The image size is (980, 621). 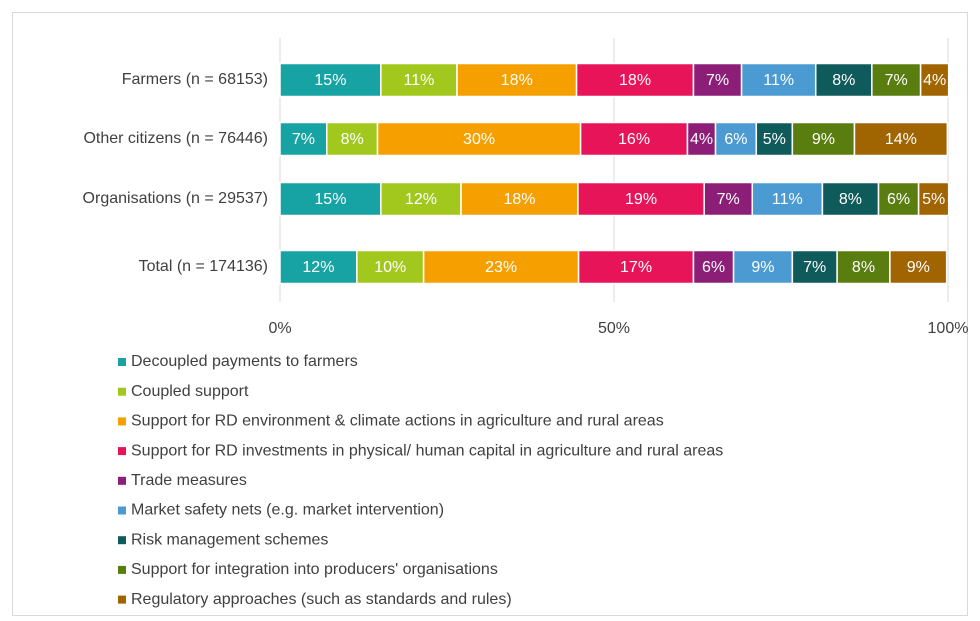 I want to click on y-tick-label: Organisations (n = 29537), so click(x=175, y=198).